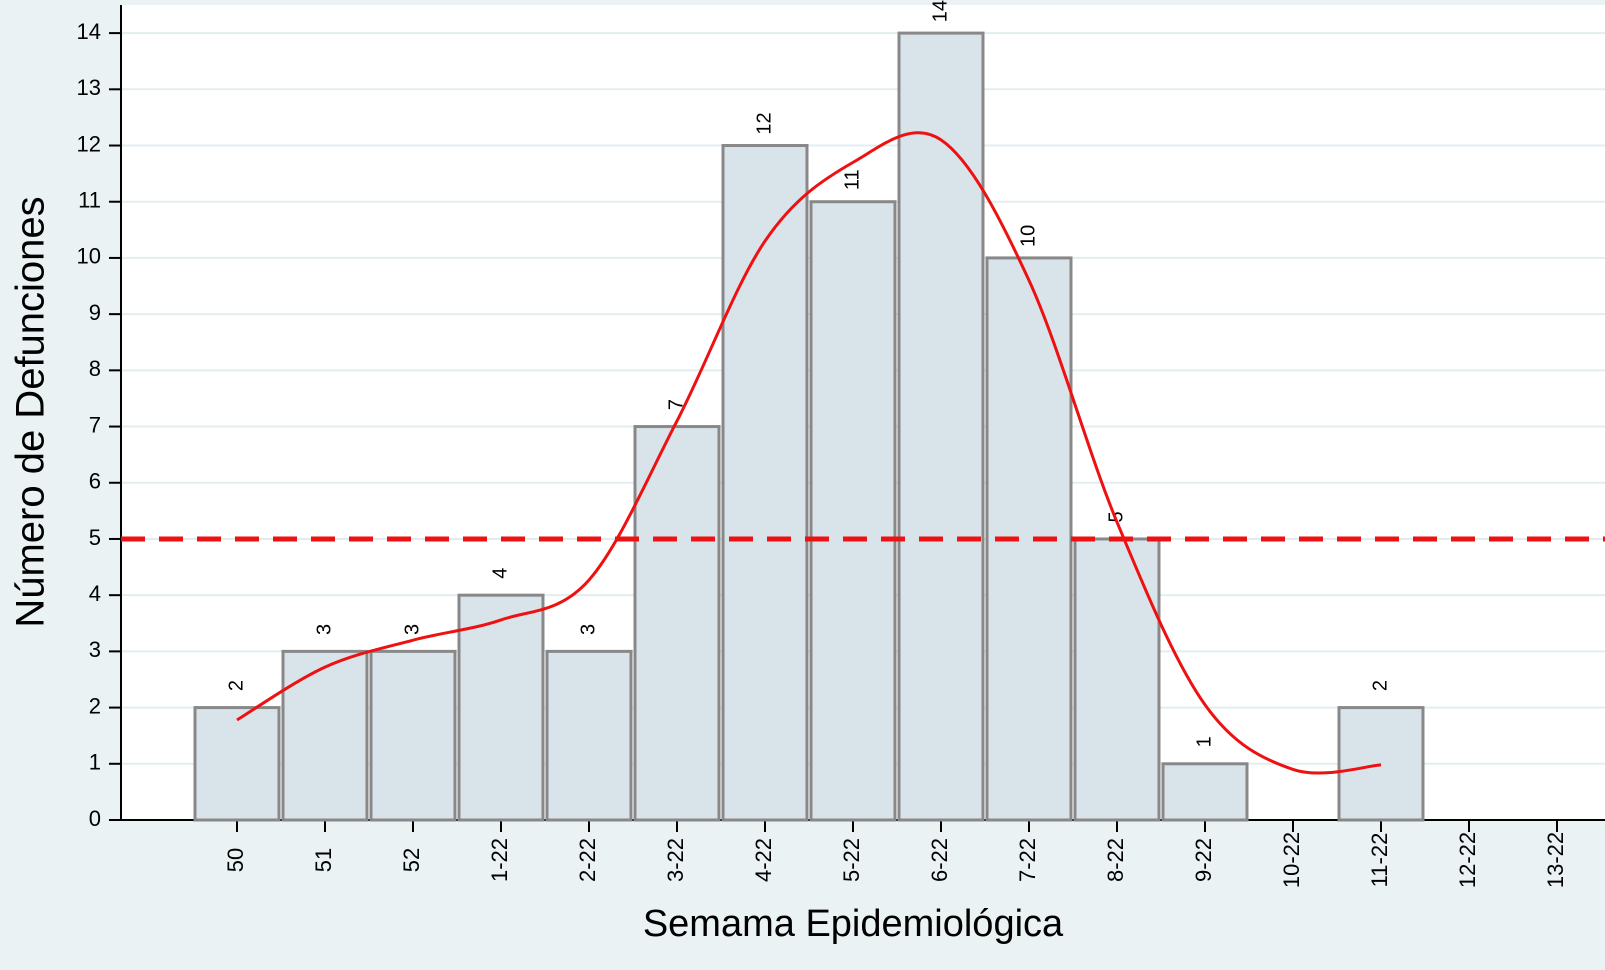 The image size is (1605, 970). I want to click on y-axis-title: Número de Defunciones, so click(31, 411).